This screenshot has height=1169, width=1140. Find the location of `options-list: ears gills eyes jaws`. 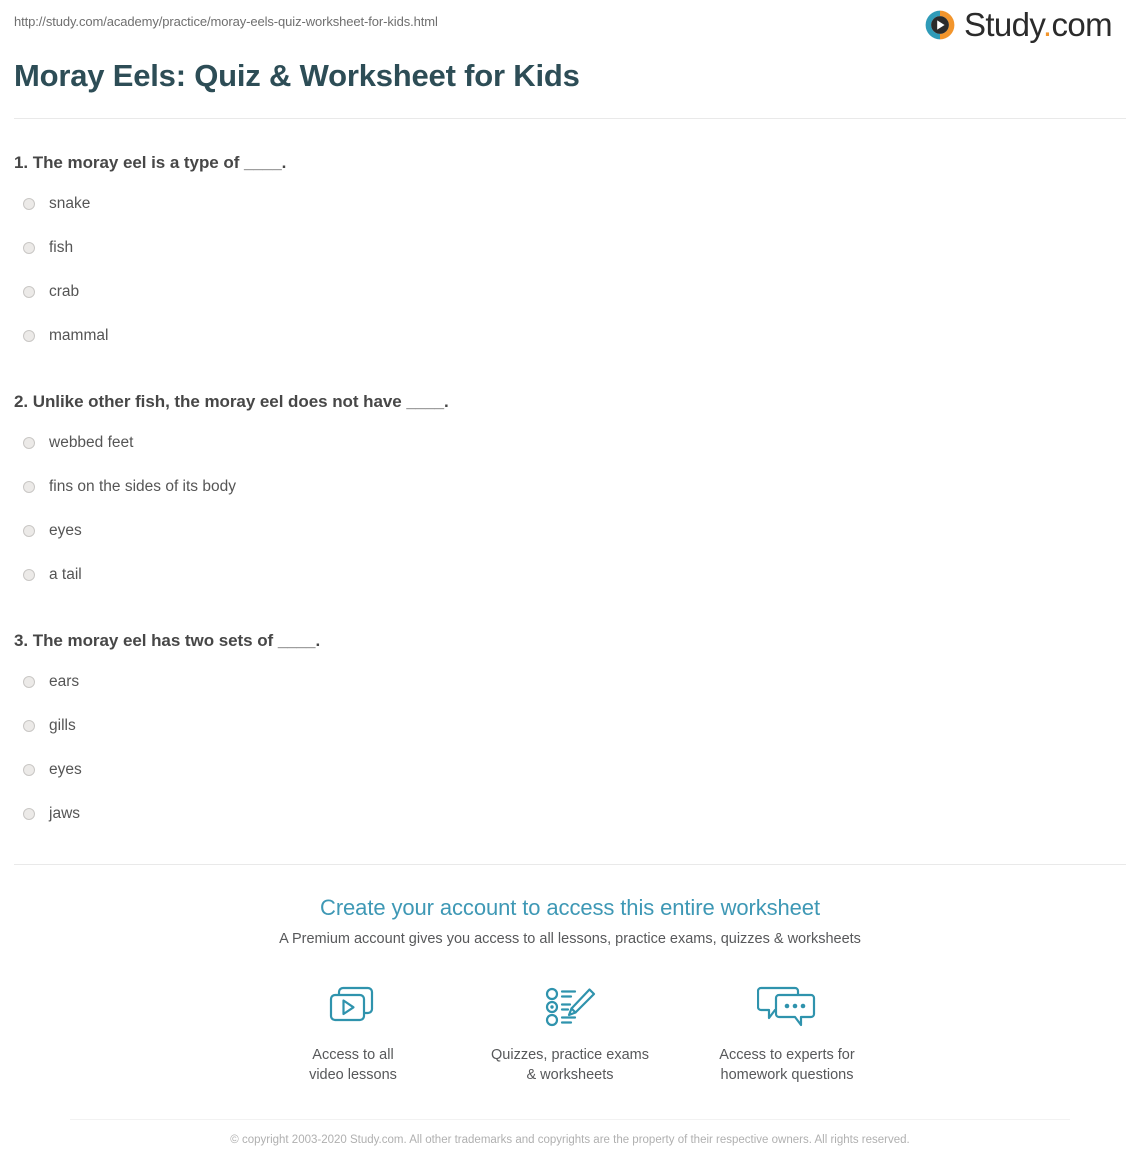

options-list: ears gills eyes jaws is located at coordinates (570, 748).